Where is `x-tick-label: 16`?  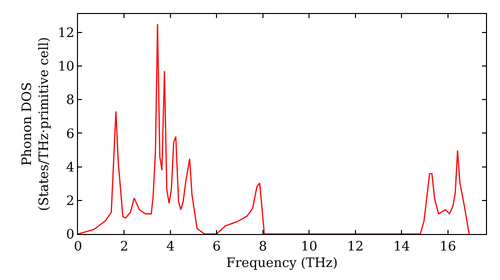
x-tick-label: 16 is located at coordinates (448, 247).